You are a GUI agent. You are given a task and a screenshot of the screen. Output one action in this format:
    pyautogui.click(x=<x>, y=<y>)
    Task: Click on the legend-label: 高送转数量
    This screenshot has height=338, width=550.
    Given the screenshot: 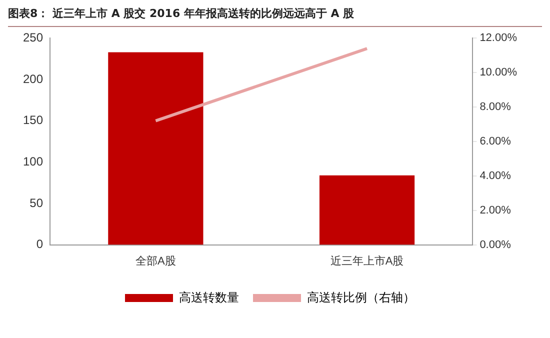 What is the action you would take?
    pyautogui.click(x=209, y=297)
    